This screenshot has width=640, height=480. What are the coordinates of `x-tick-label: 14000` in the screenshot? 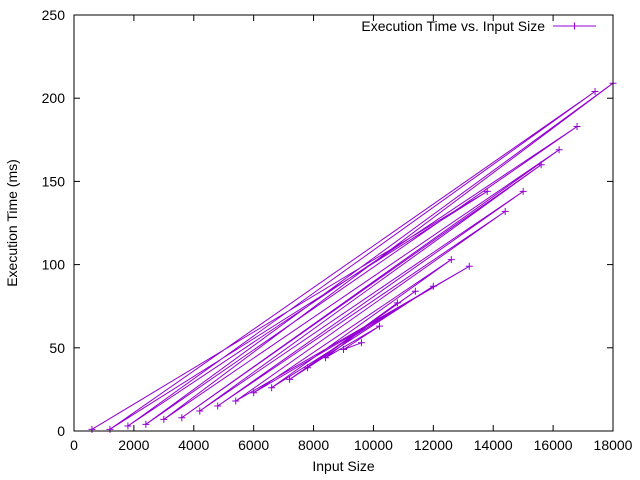 It's located at (493, 445).